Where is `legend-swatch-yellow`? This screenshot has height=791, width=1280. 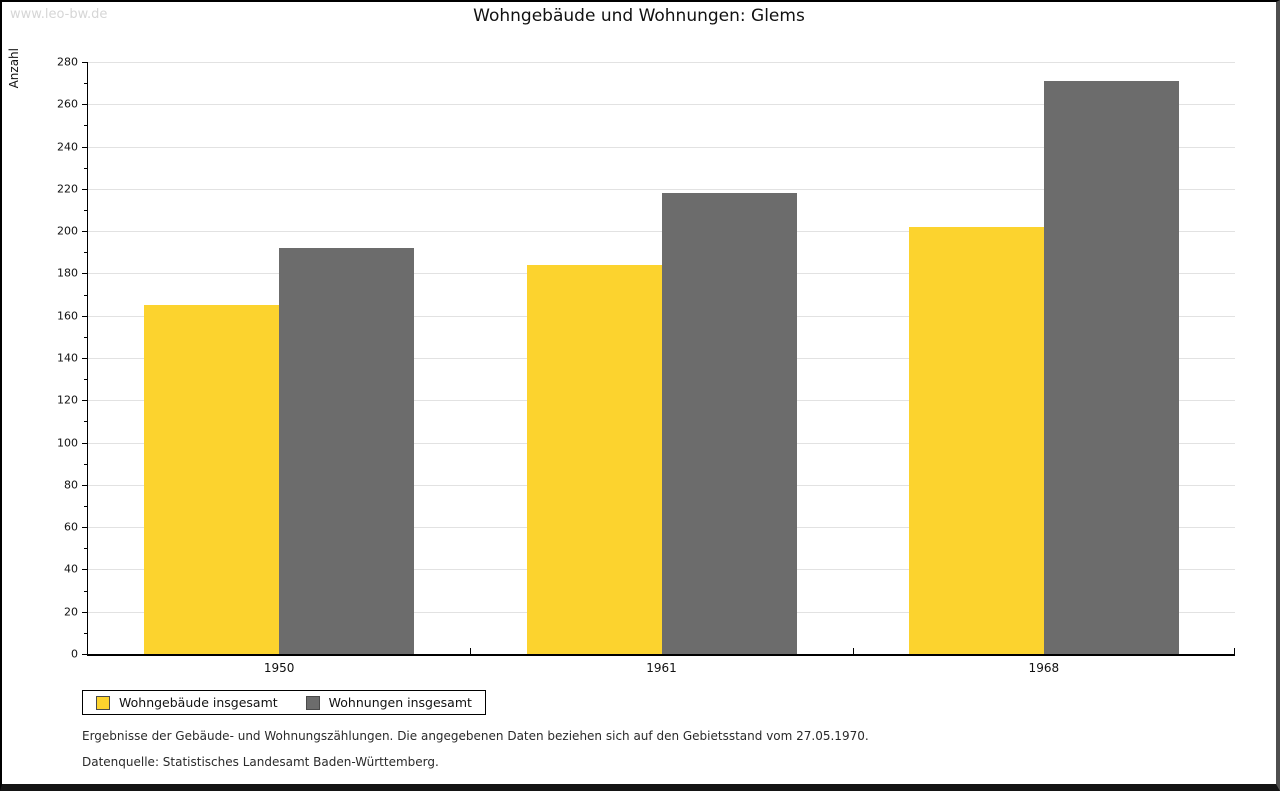 legend-swatch-yellow is located at coordinates (103, 702).